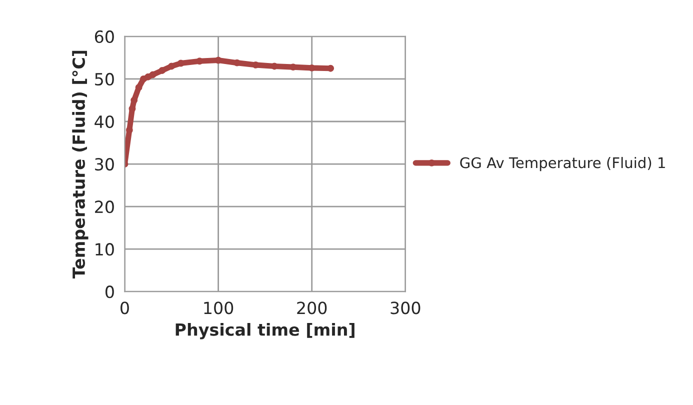 Image resolution: width=693 pixels, height=405 pixels. I want to click on x-tick-label: 200, so click(312, 308).